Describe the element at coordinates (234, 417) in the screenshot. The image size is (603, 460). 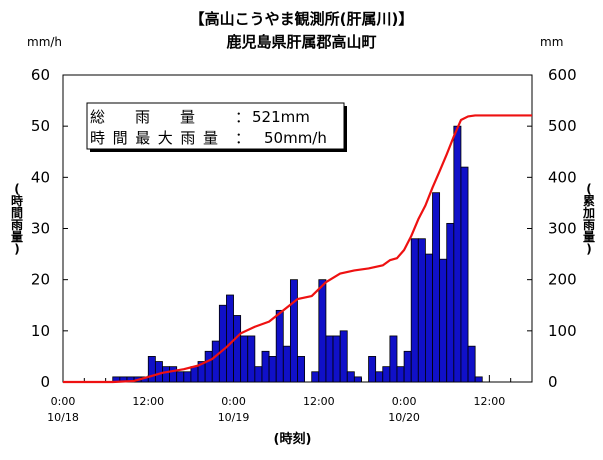
I see `x-tick-label-date: 10/19` at that location.